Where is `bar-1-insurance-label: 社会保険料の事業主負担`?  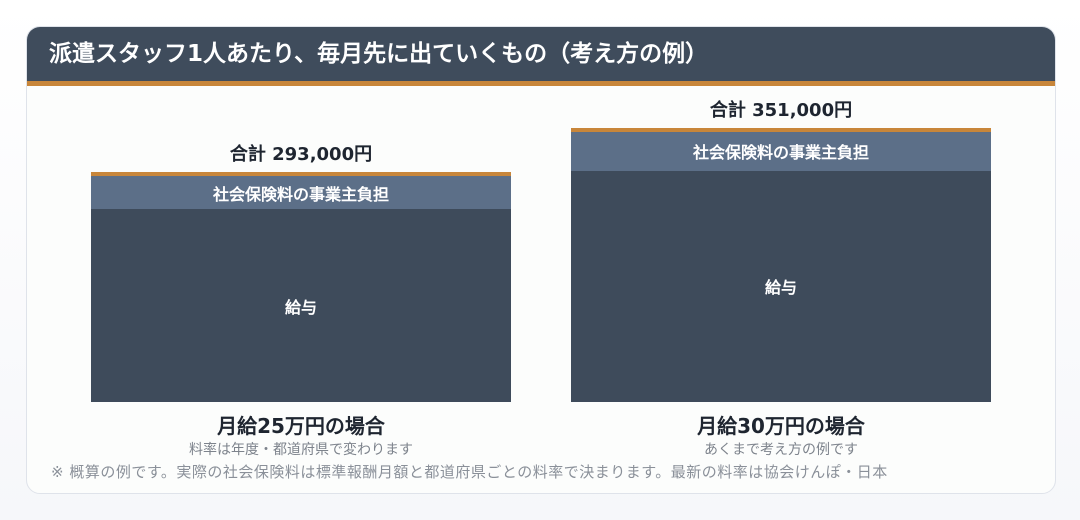 bar-1-insurance-label: 社会保険料の事業主負担 is located at coordinates (300, 194).